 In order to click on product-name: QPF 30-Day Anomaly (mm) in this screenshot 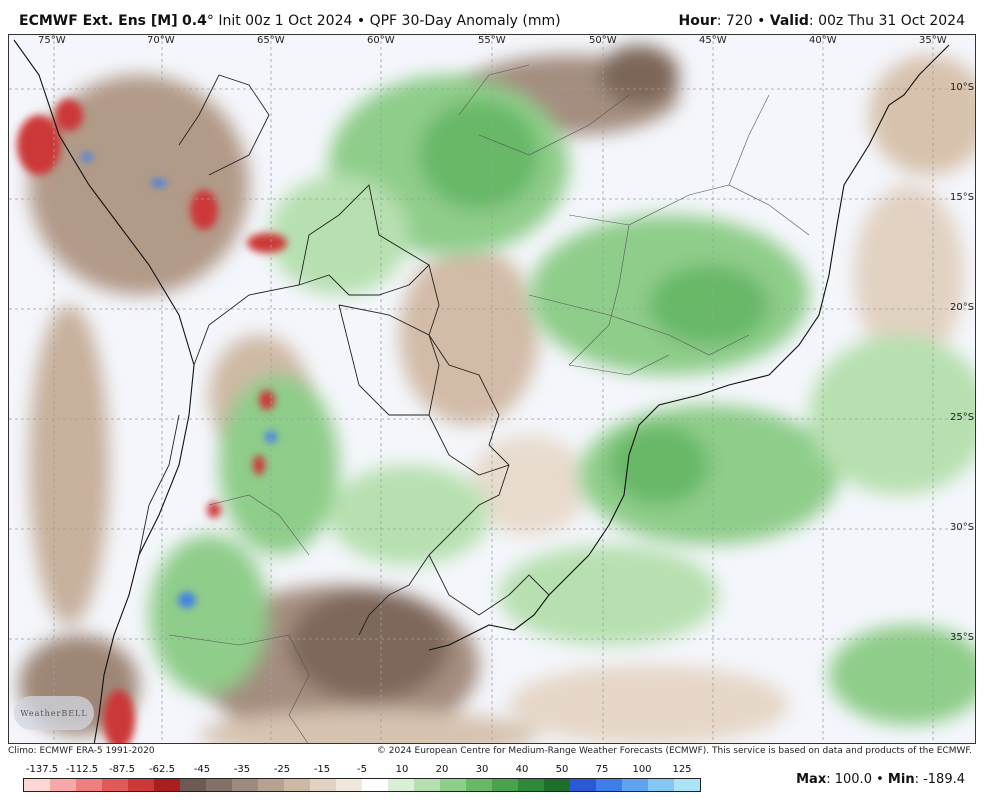, I will do `click(465, 21)`.